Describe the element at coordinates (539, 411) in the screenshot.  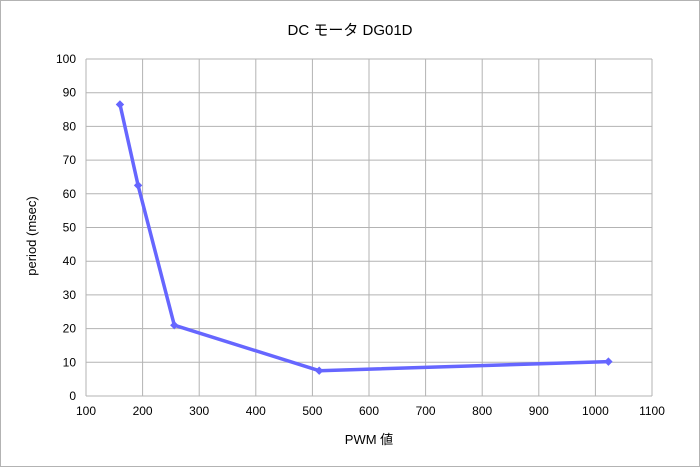
I see `x-tick-label: 900` at that location.